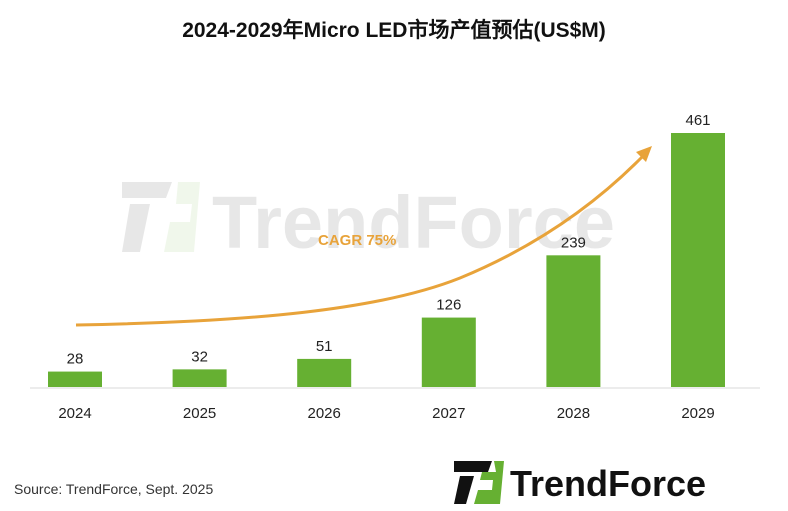  Describe the element at coordinates (357, 240) in the screenshot. I see `cagr-label: CAGR 75%` at that location.